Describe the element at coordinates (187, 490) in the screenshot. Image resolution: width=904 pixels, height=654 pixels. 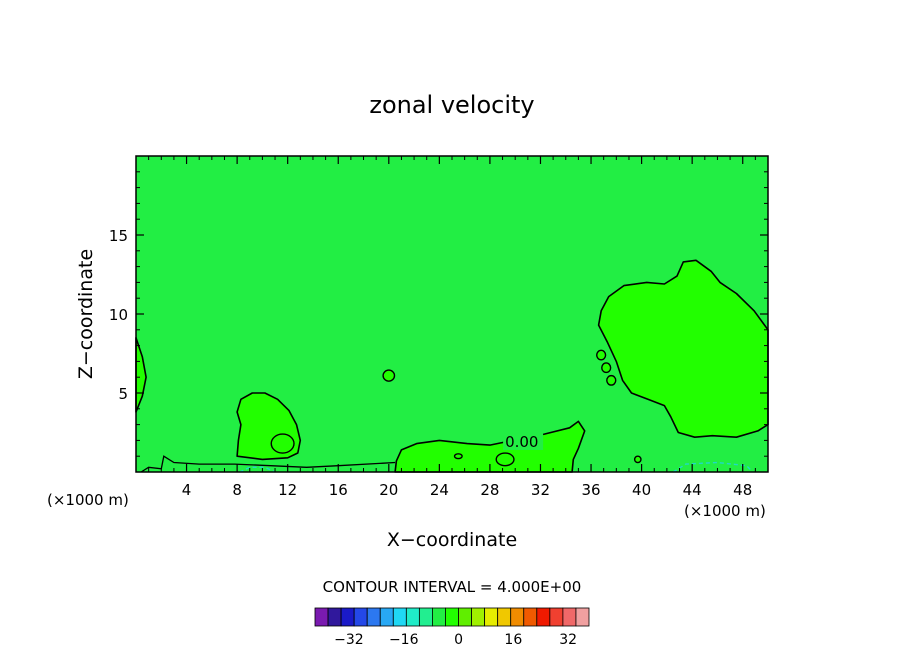
I see `x-tick-label: 4` at that location.